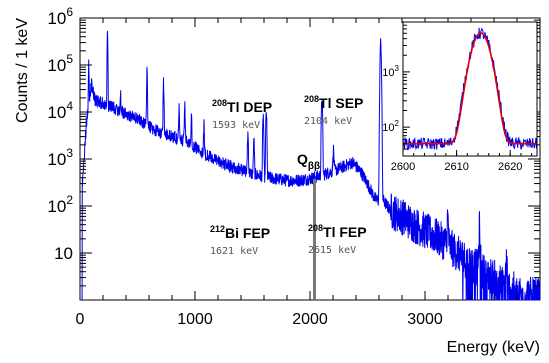 The image size is (549, 363). Describe the element at coordinates (69, 153) in the screenshot. I see `y-tick-label-exponent: 3` at that location.